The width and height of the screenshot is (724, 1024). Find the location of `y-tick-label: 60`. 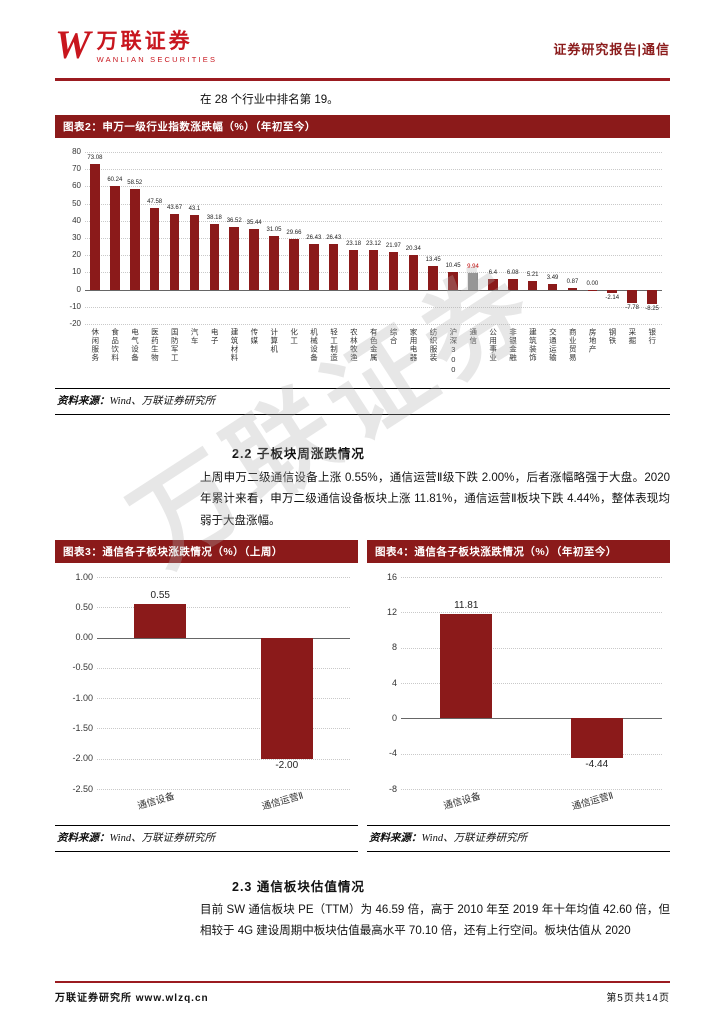

y-tick-label: 60 is located at coordinates (76, 186).